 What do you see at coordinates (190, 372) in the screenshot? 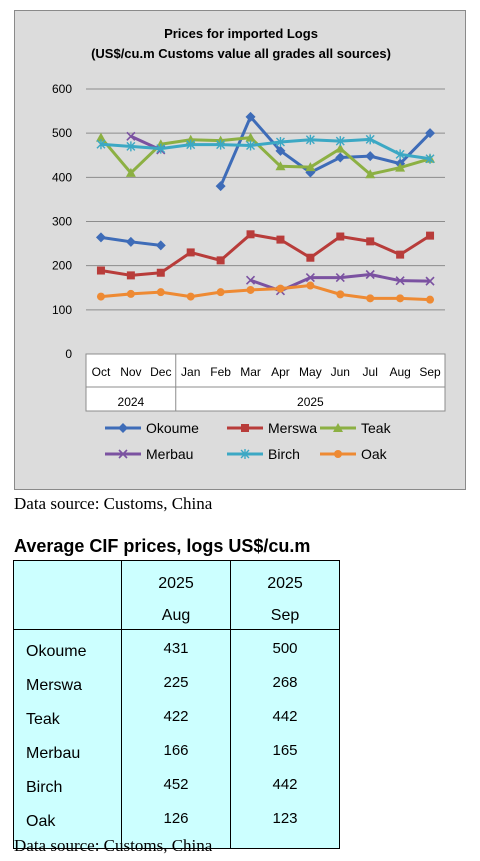
I see `x-tick-label: Jan` at bounding box center [190, 372].